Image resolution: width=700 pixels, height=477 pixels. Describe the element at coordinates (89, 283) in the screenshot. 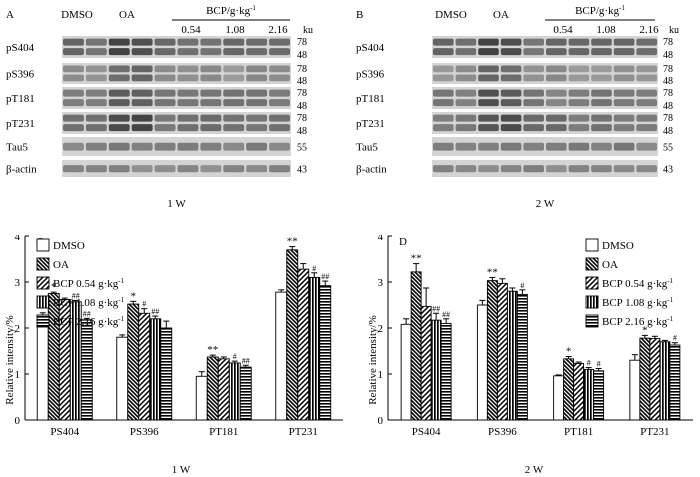

I see `legend-label: BCP 0.54 g·kg-1` at that location.